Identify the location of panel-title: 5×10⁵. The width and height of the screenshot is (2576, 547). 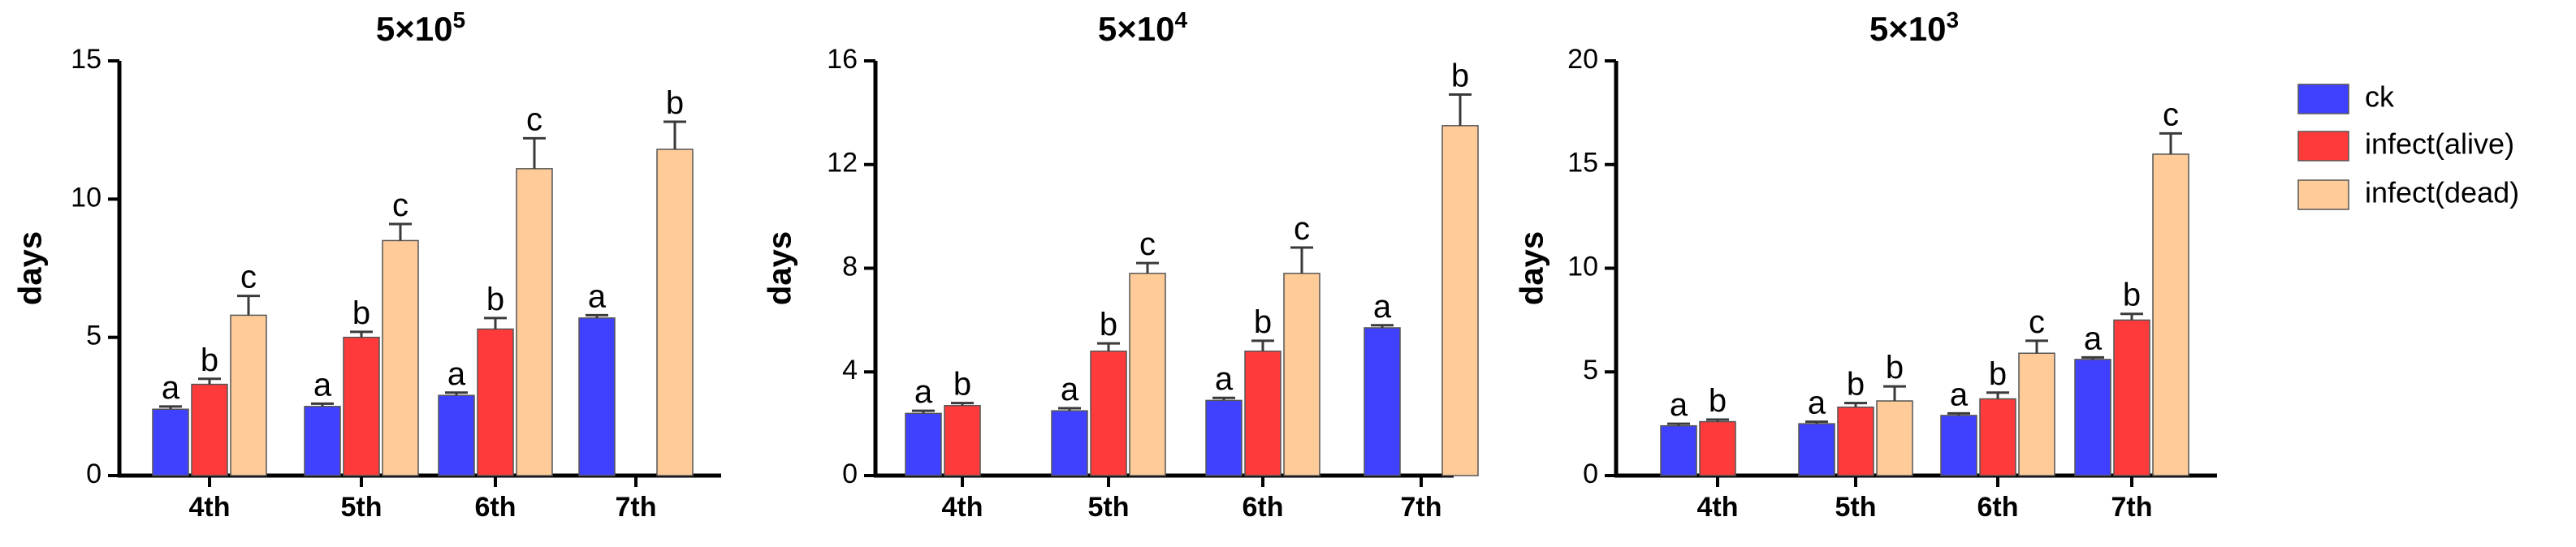
(421, 27).